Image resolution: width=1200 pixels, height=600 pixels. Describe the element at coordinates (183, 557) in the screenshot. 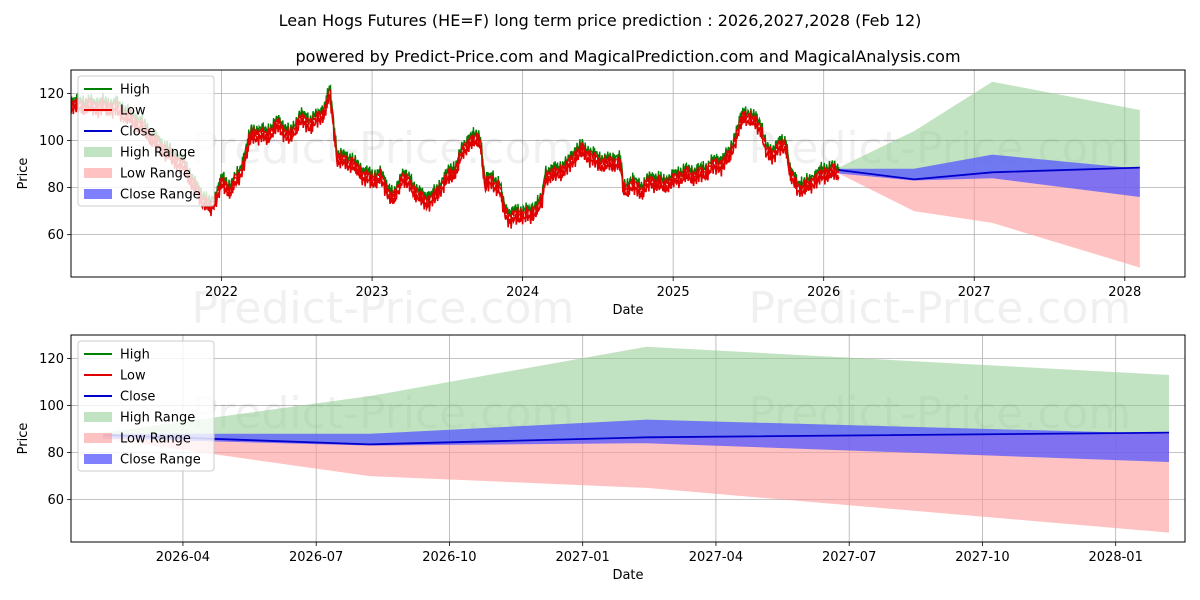

I see `x-tick-label: 2026-04` at that location.